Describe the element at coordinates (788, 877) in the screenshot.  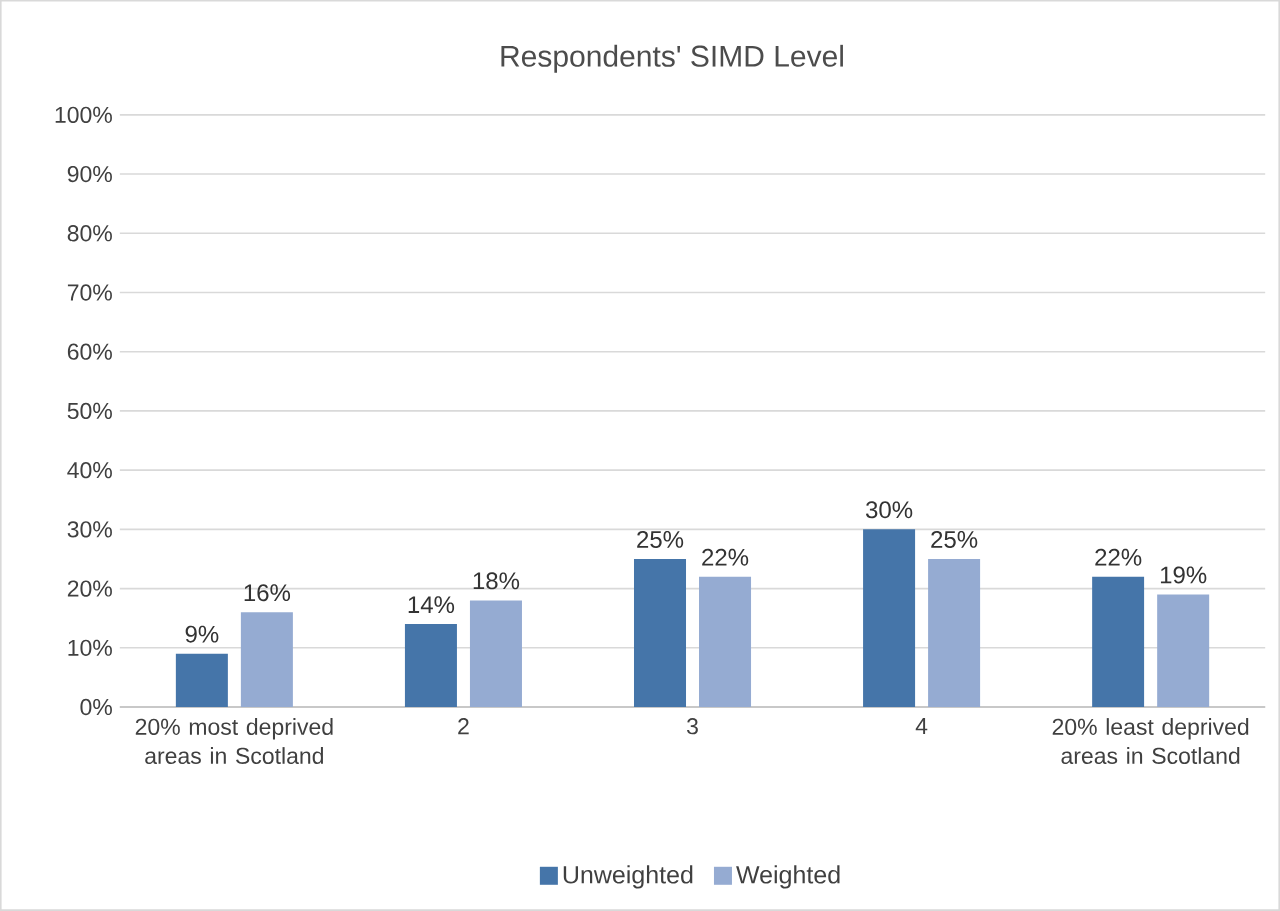
I see `legend-label: Weighted` at that location.